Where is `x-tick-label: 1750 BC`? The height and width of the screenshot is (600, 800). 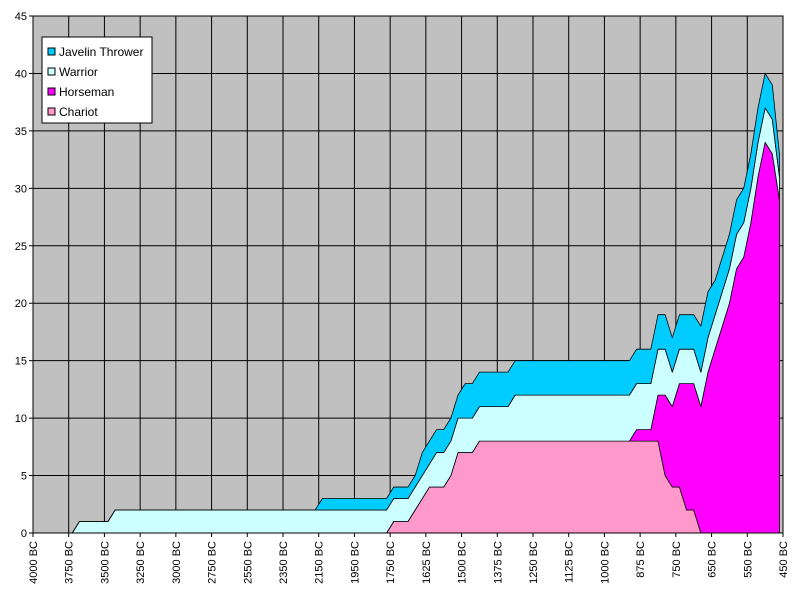 x-tick-label: 1750 BC is located at coordinates (391, 562).